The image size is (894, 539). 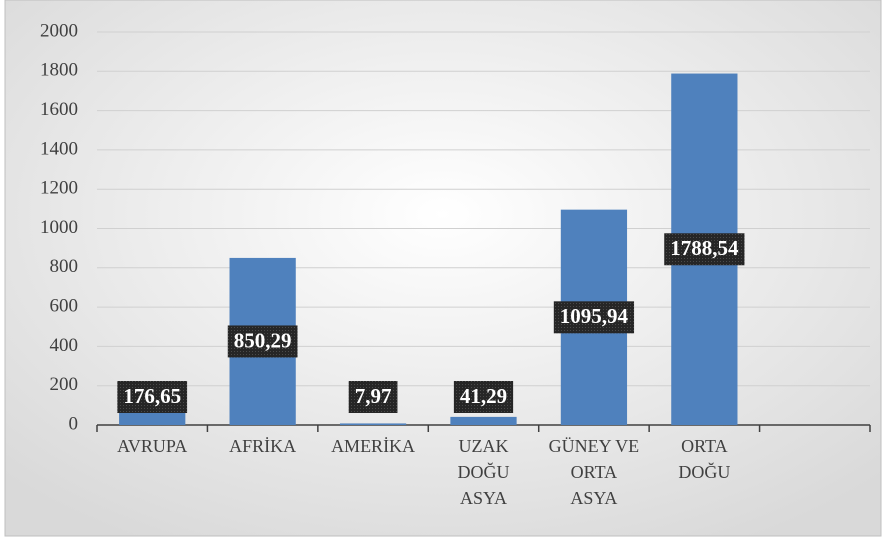 What do you see at coordinates (74, 423) in the screenshot?
I see `y-tick-label: 0` at bounding box center [74, 423].